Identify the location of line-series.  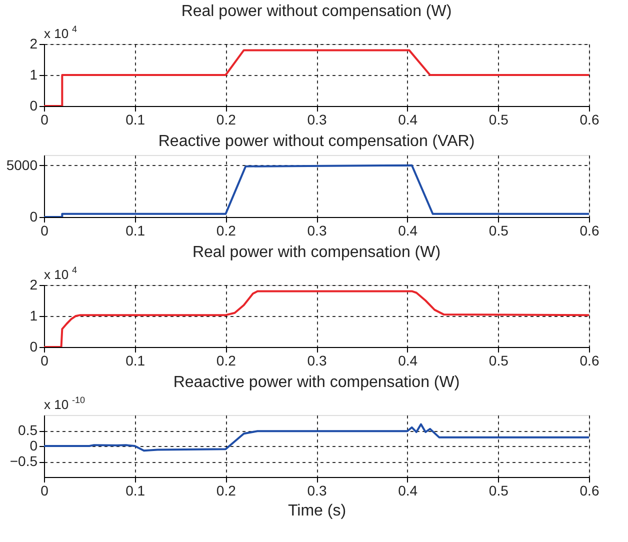
(316, 437).